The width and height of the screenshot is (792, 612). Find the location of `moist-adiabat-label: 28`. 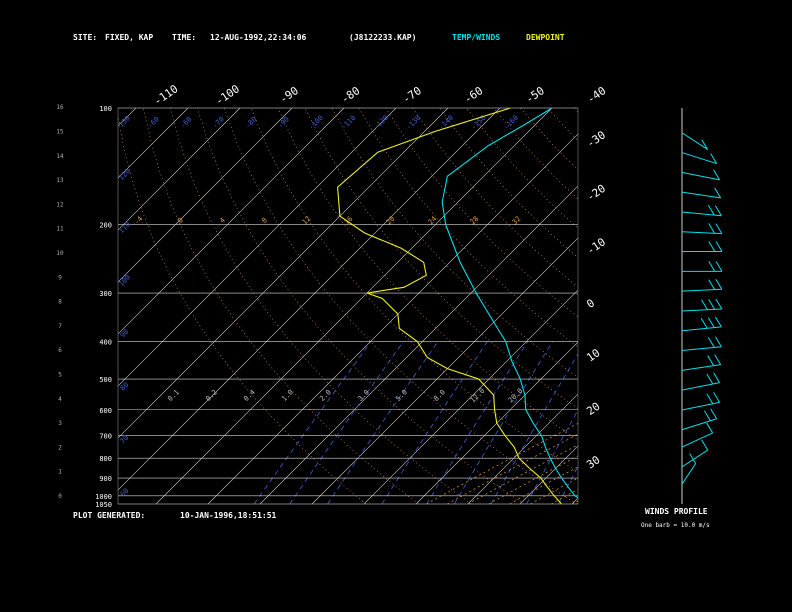

moist-adiabat-label: 28 is located at coordinates (475, 221).